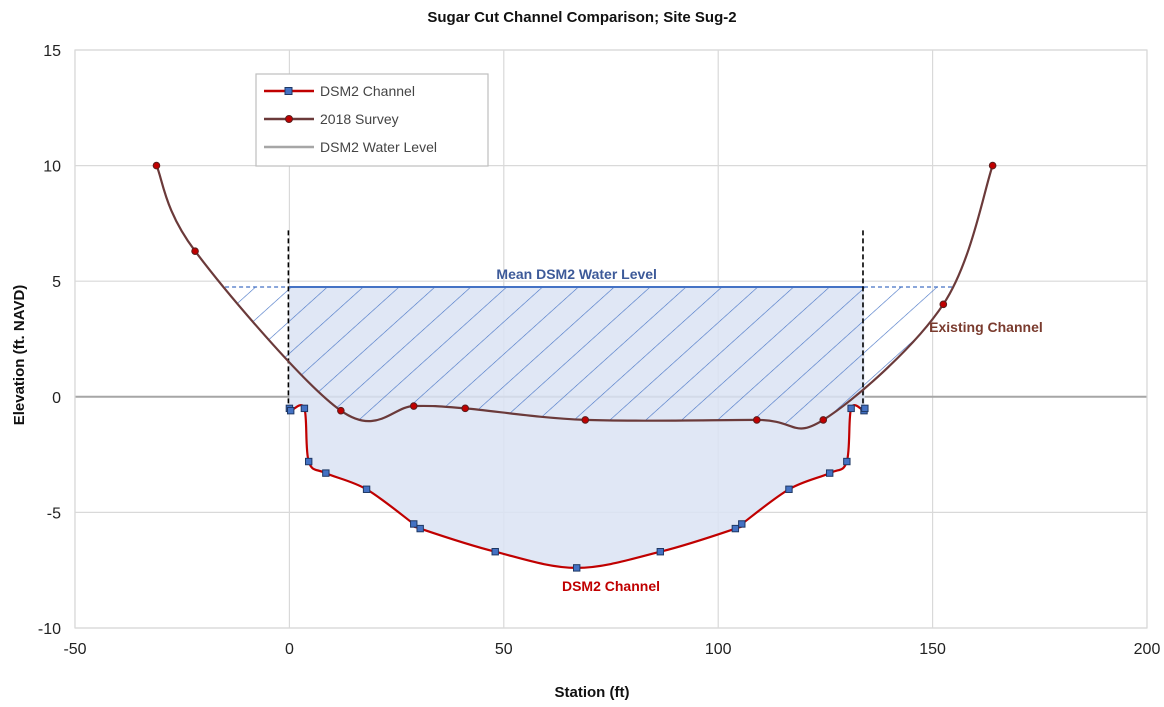  Describe the element at coordinates (718, 649) in the screenshot. I see `x-tick-label: 100` at that location.